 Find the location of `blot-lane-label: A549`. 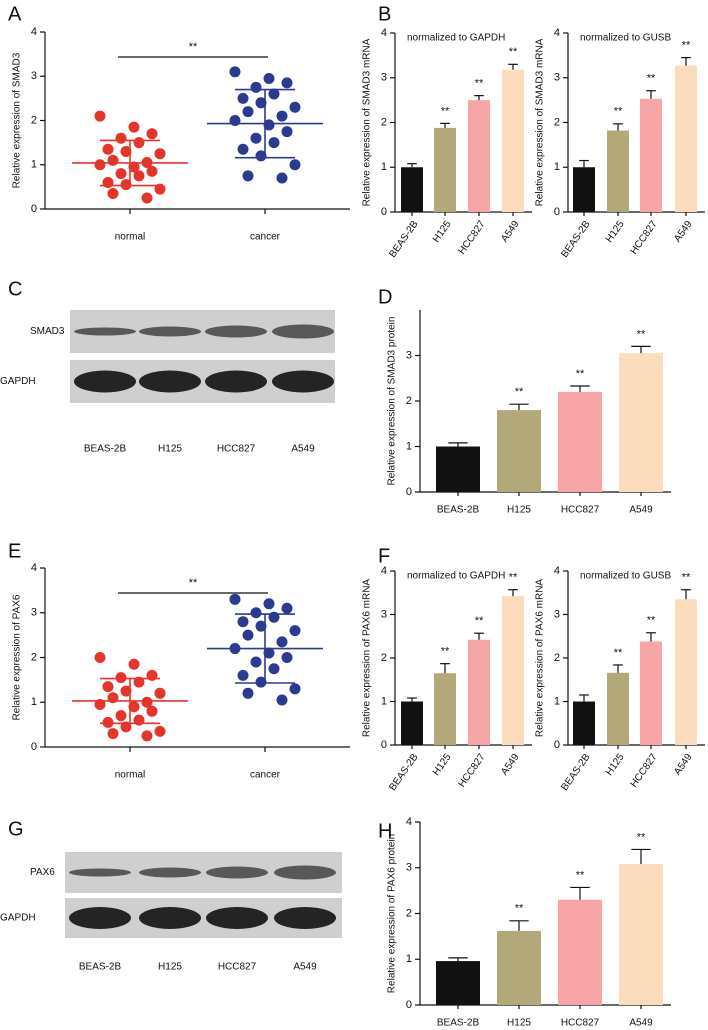

blot-lane-label: A549 is located at coordinates (303, 449).